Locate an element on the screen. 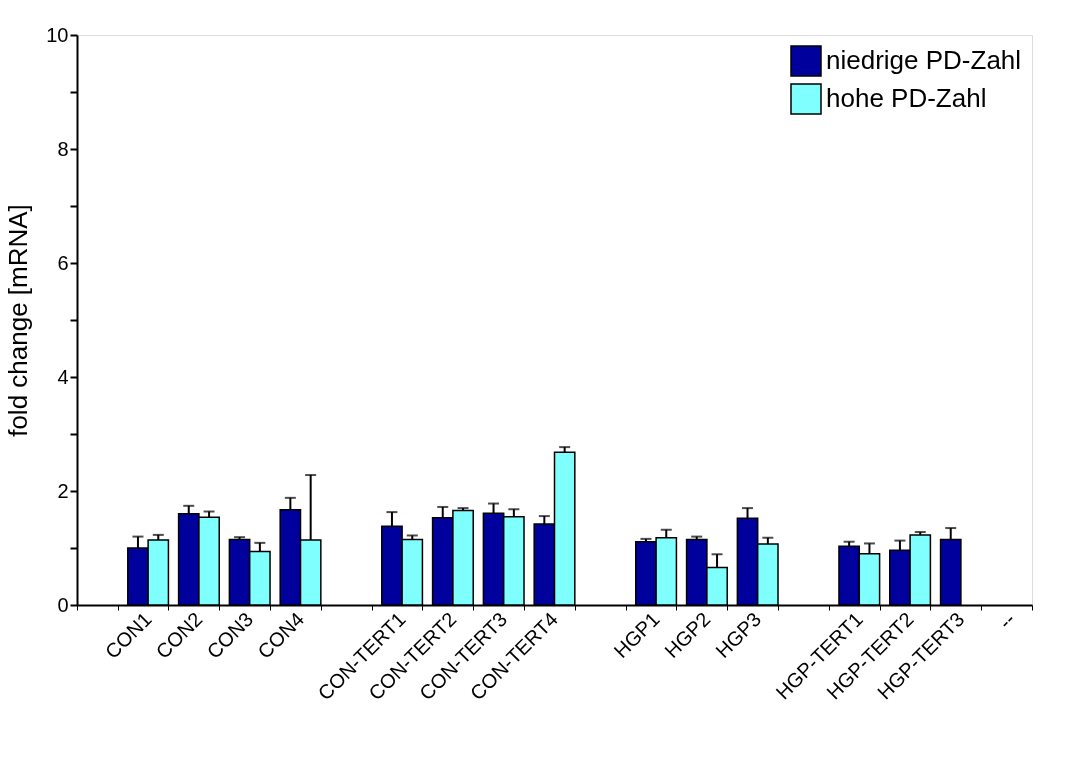  y-tick-label: 10 is located at coordinates (57, 34).